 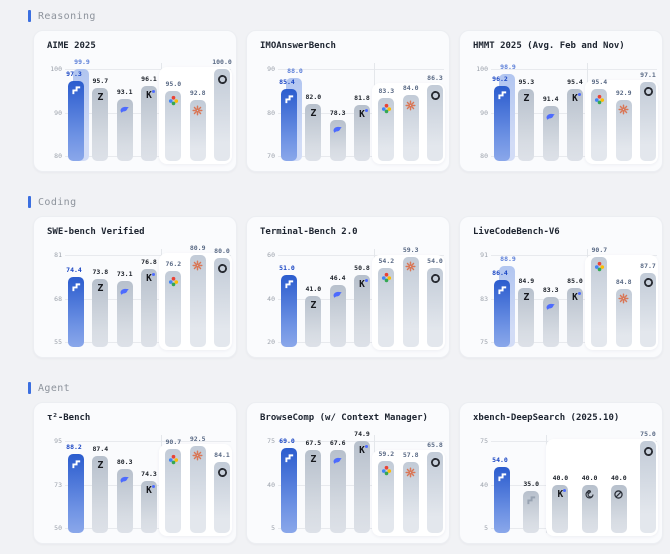 I want to click on bar-value-label: 51.0, so click(x=287, y=267).